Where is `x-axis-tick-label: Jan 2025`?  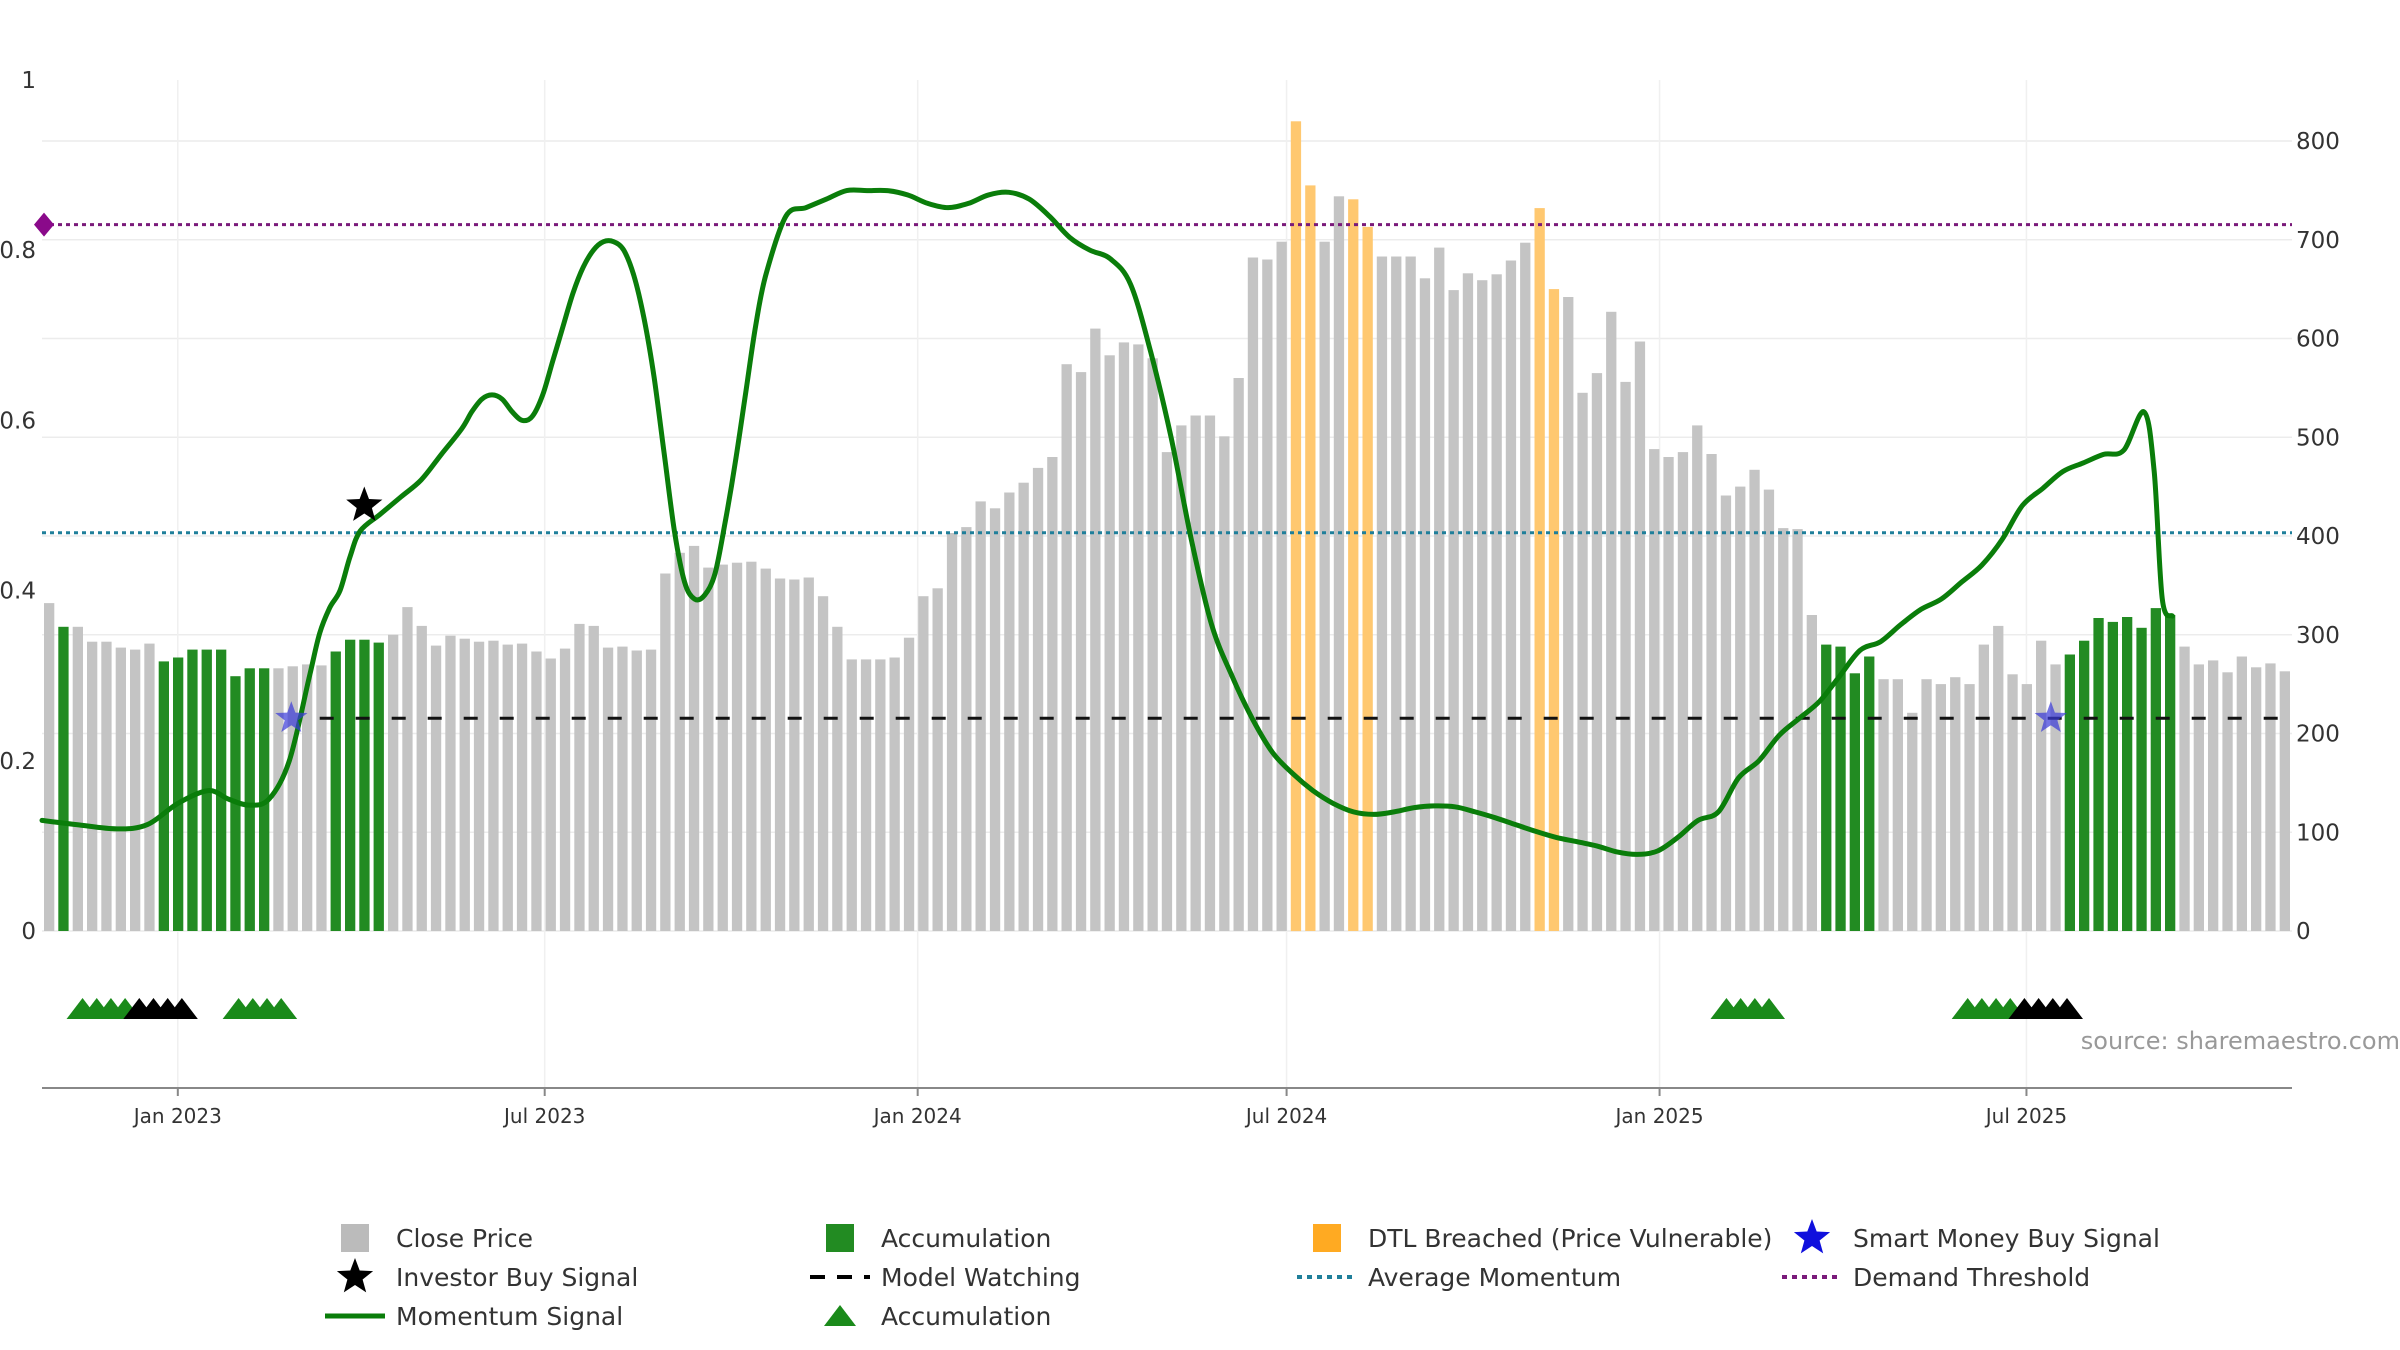
x-axis-tick-label: Jan 2025 is located at coordinates (1659, 1116).